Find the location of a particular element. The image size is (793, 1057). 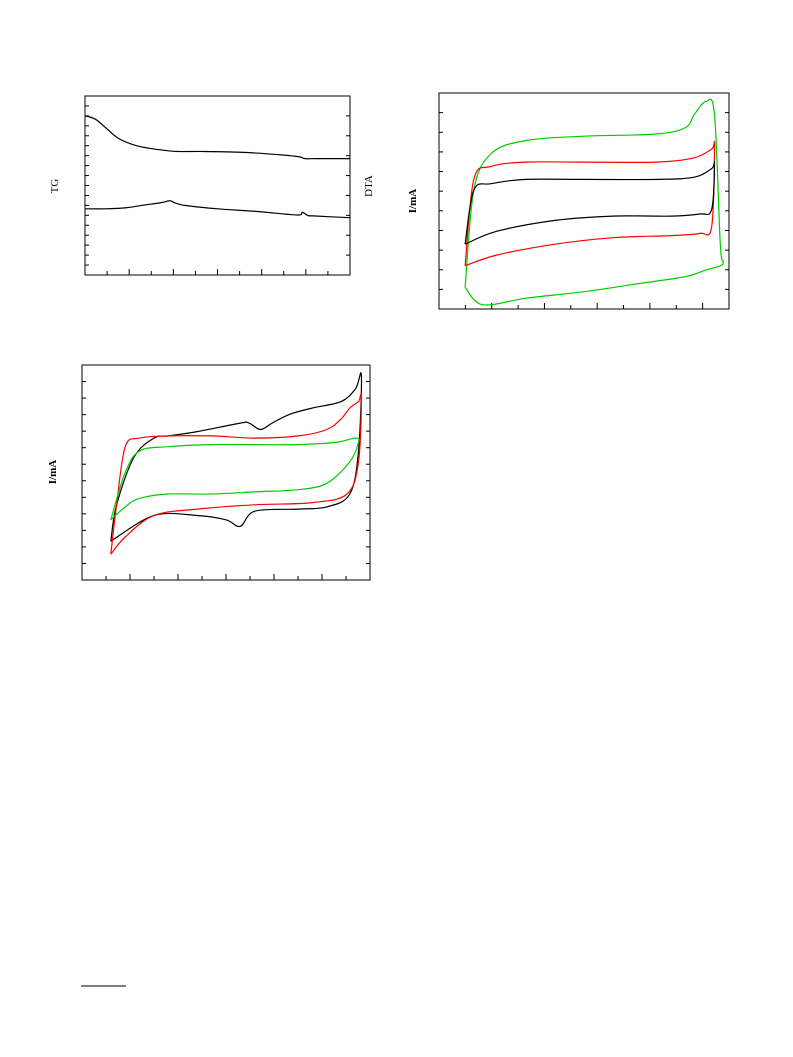

chart-cv-bottom-left: I/mA is located at coordinates (209, 472).